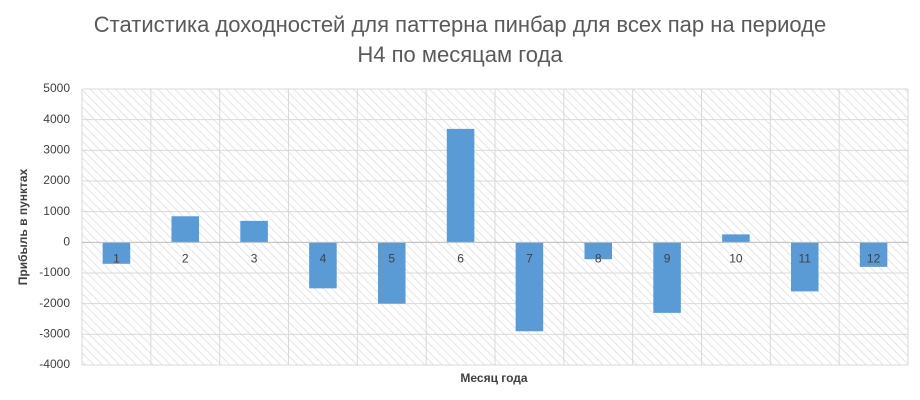 The image size is (920, 400). I want to click on y-tick-label: 5000, so click(56, 88).